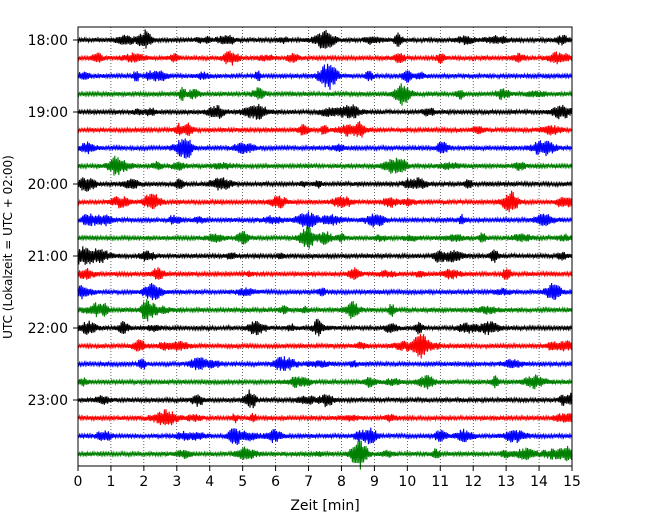  What do you see at coordinates (78, 482) in the screenshot?
I see `x-tick-label: 0` at bounding box center [78, 482].